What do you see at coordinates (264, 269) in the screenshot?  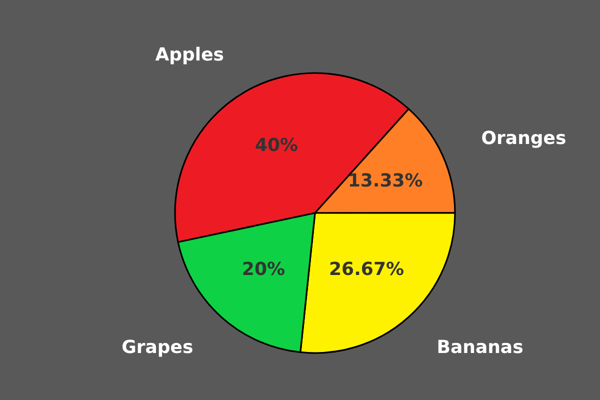 I see `data-label: 20%` at bounding box center [264, 269].